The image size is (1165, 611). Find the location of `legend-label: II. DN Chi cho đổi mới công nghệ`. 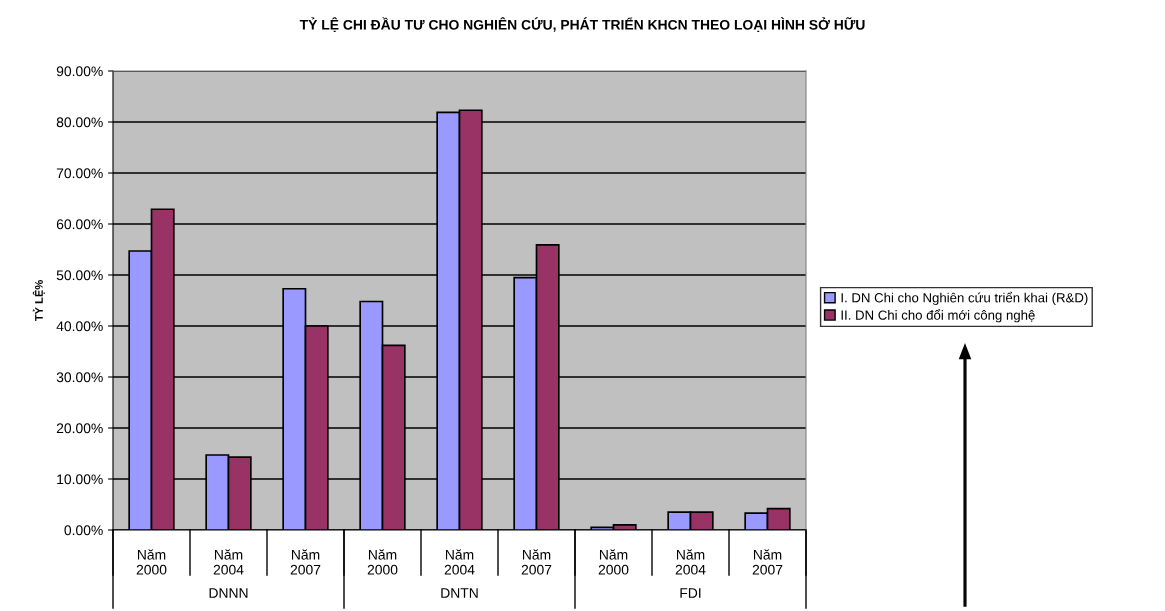

legend-label: II. DN Chi cho đổi mới công nghệ is located at coordinates (938, 315).